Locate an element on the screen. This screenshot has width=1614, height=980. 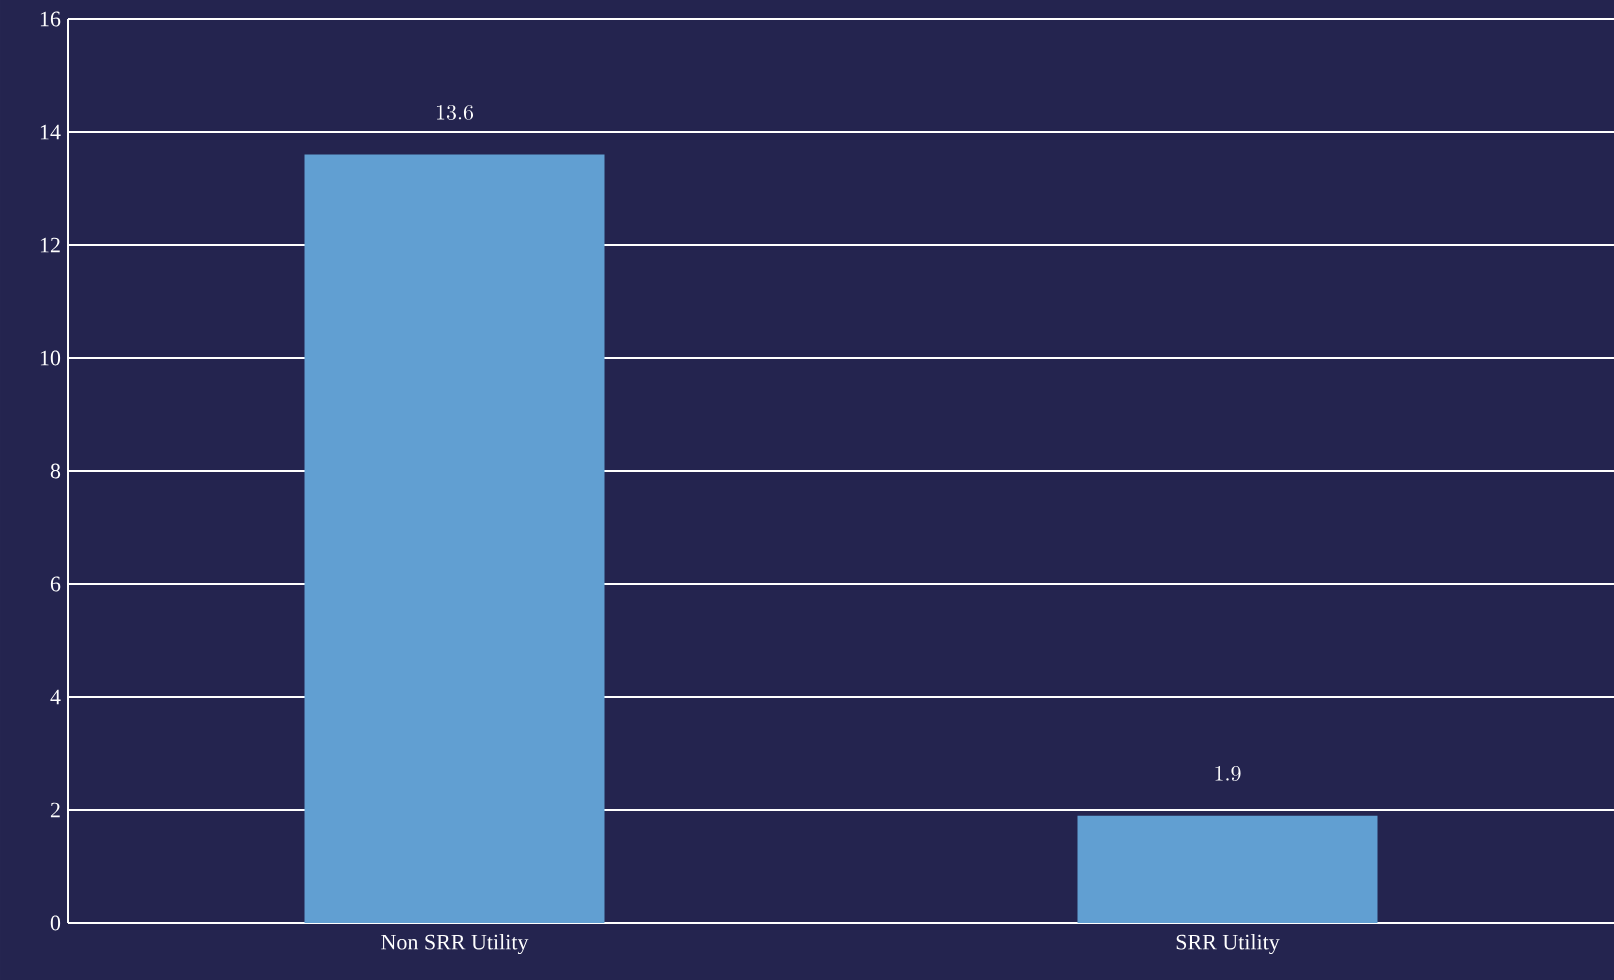
y-tick-label: 4 is located at coordinates (55, 697).